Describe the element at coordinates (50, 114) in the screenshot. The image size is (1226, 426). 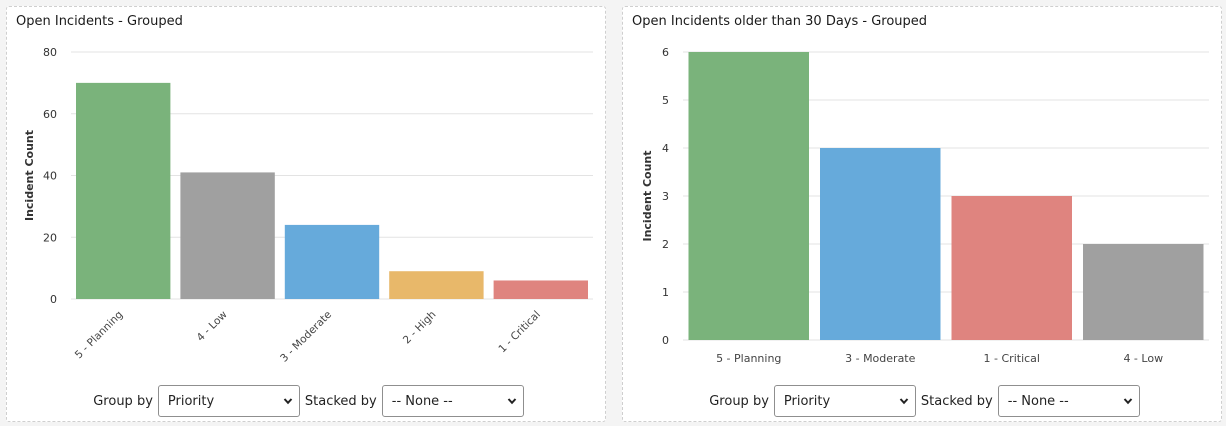
I see `y-tick-label: 60` at that location.